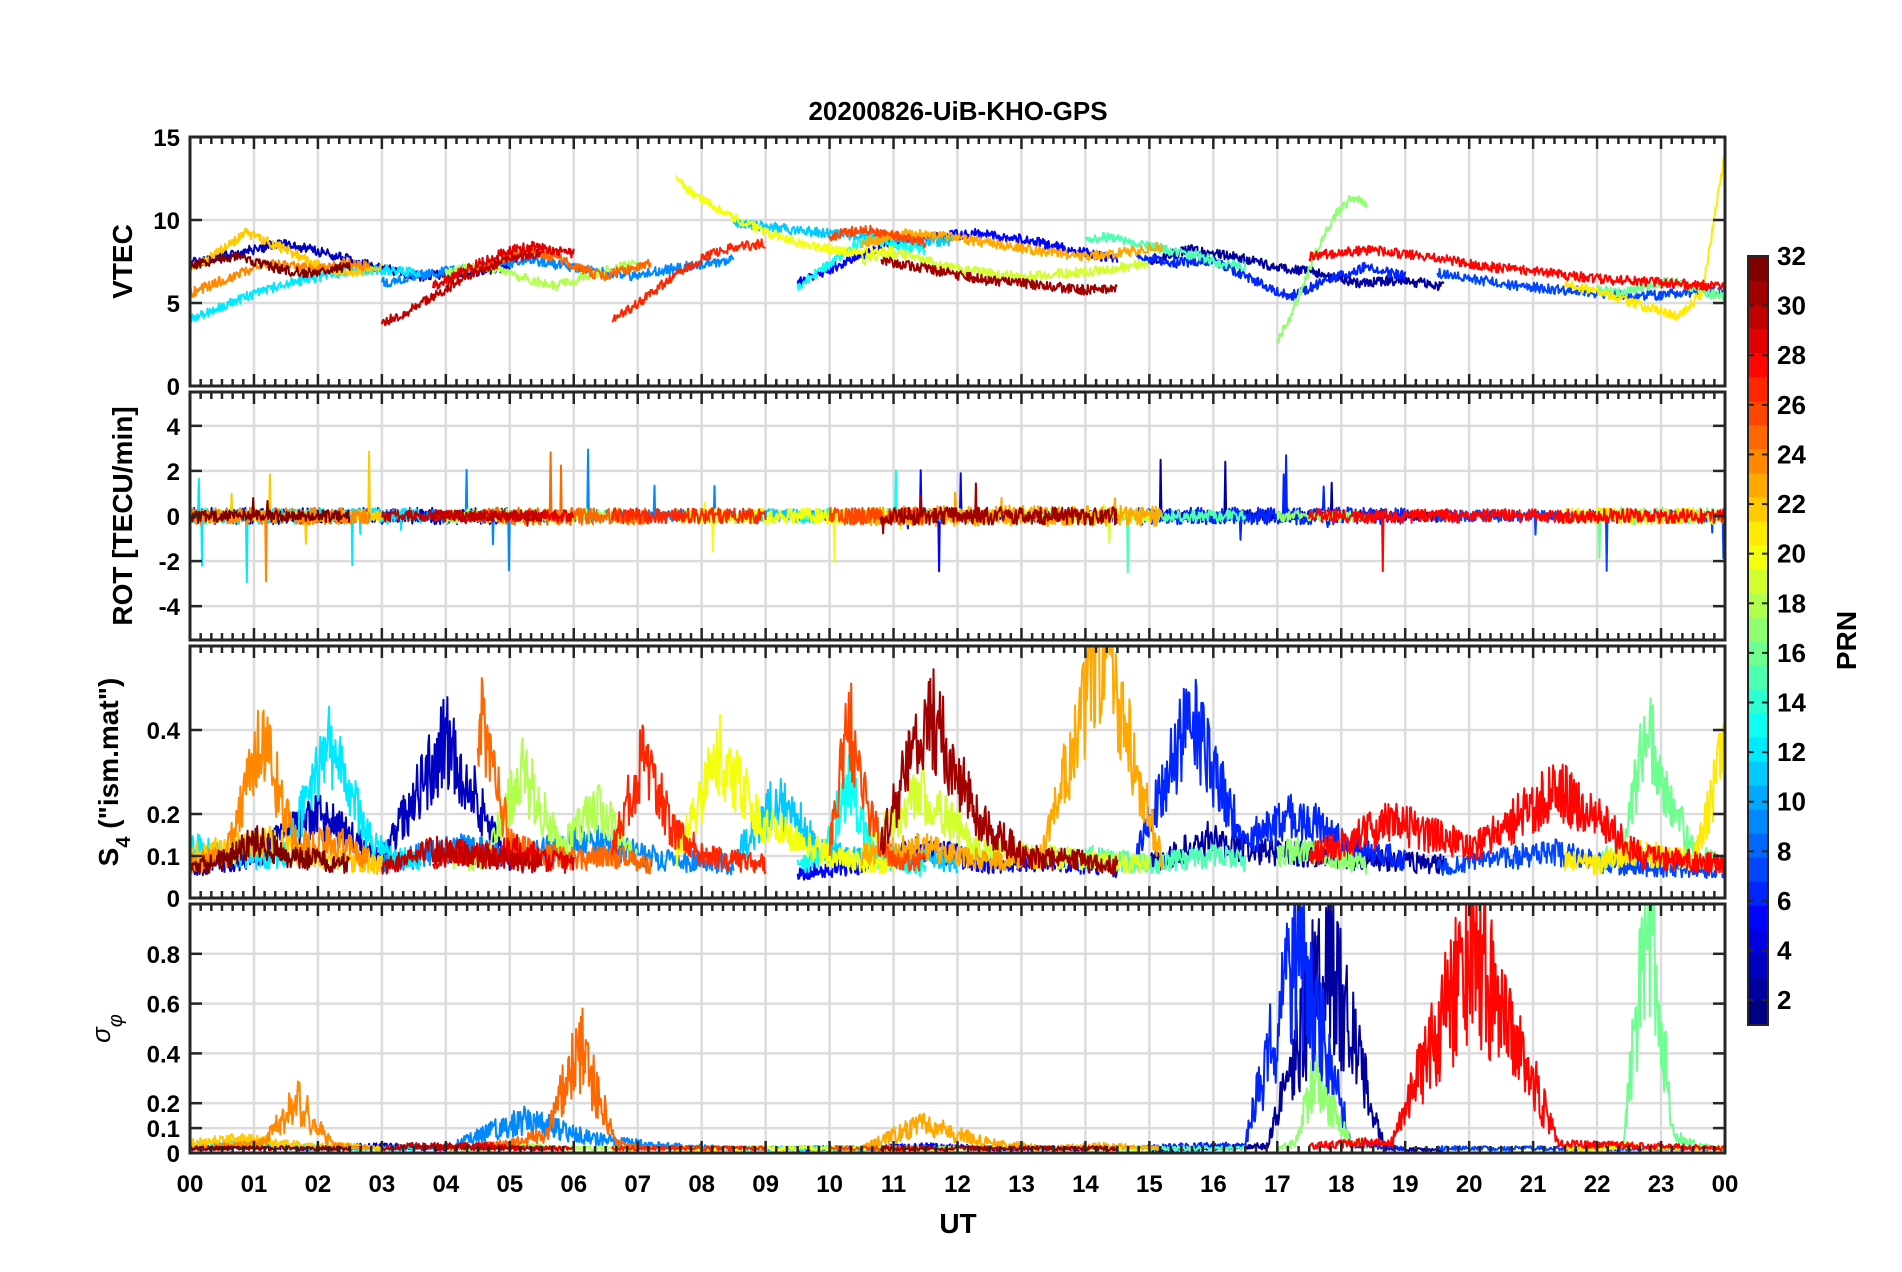 The image size is (1902, 1272). What do you see at coordinates (166, 138) in the screenshot?
I see `y-tick-label: 15` at bounding box center [166, 138].